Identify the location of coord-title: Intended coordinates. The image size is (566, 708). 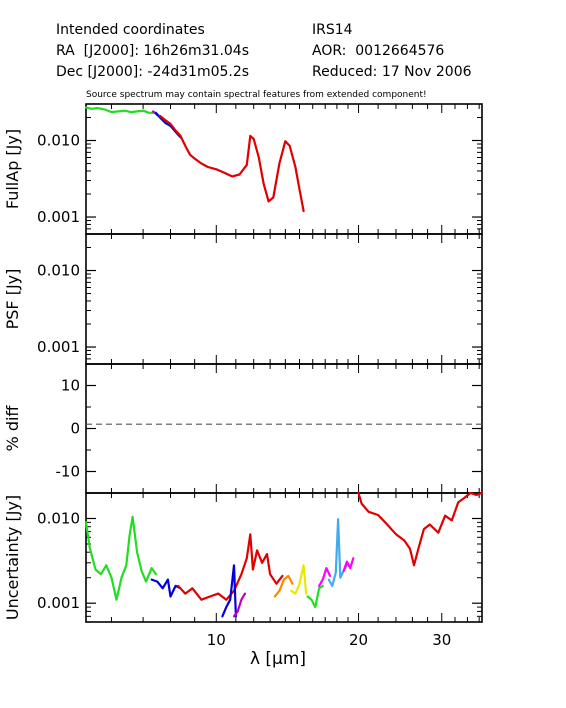
(130, 30).